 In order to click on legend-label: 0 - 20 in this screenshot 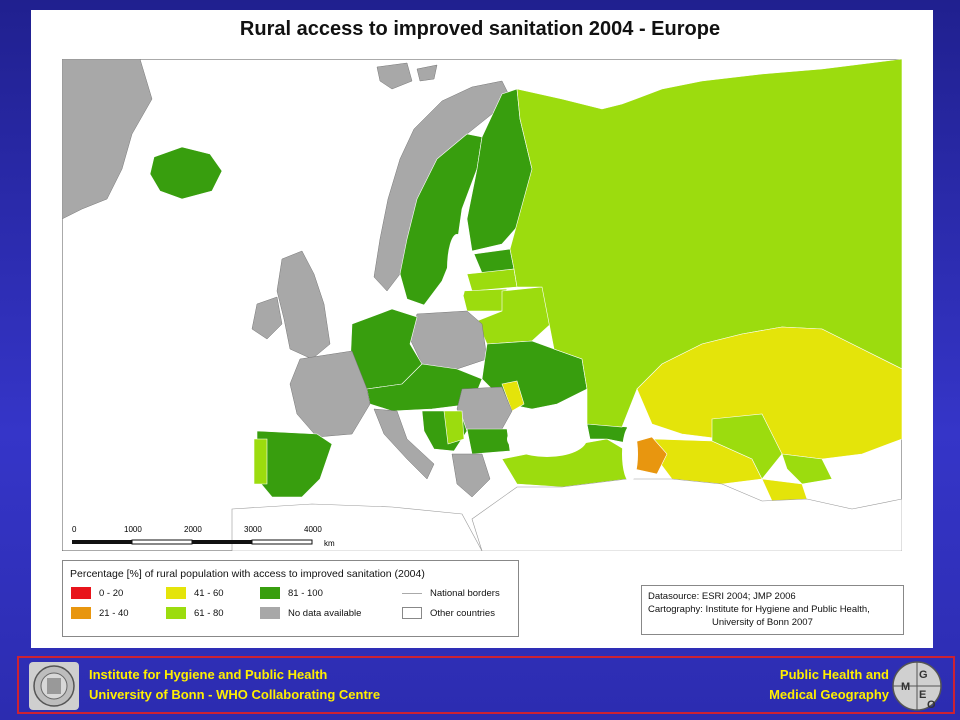, I will do `click(111, 593)`.